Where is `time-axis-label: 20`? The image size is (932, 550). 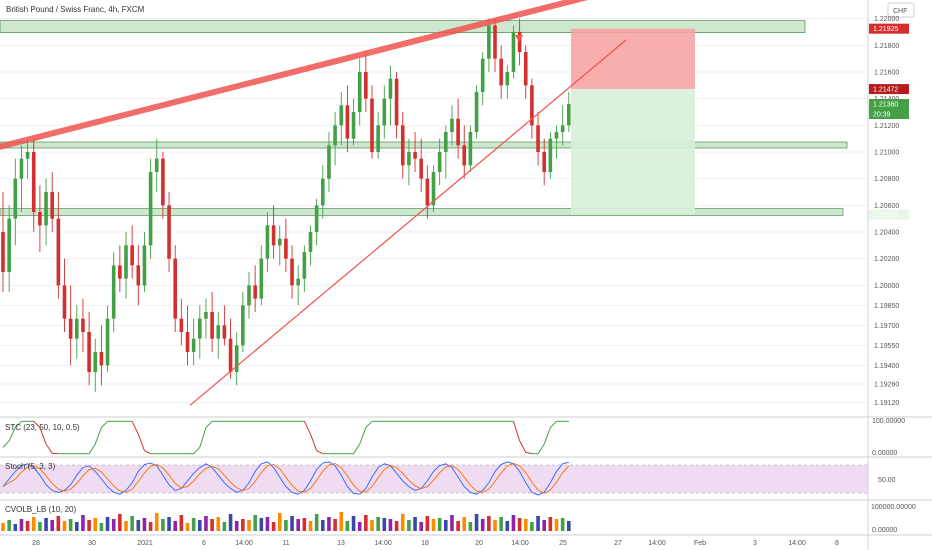 time-axis-label: 20 is located at coordinates (479, 543).